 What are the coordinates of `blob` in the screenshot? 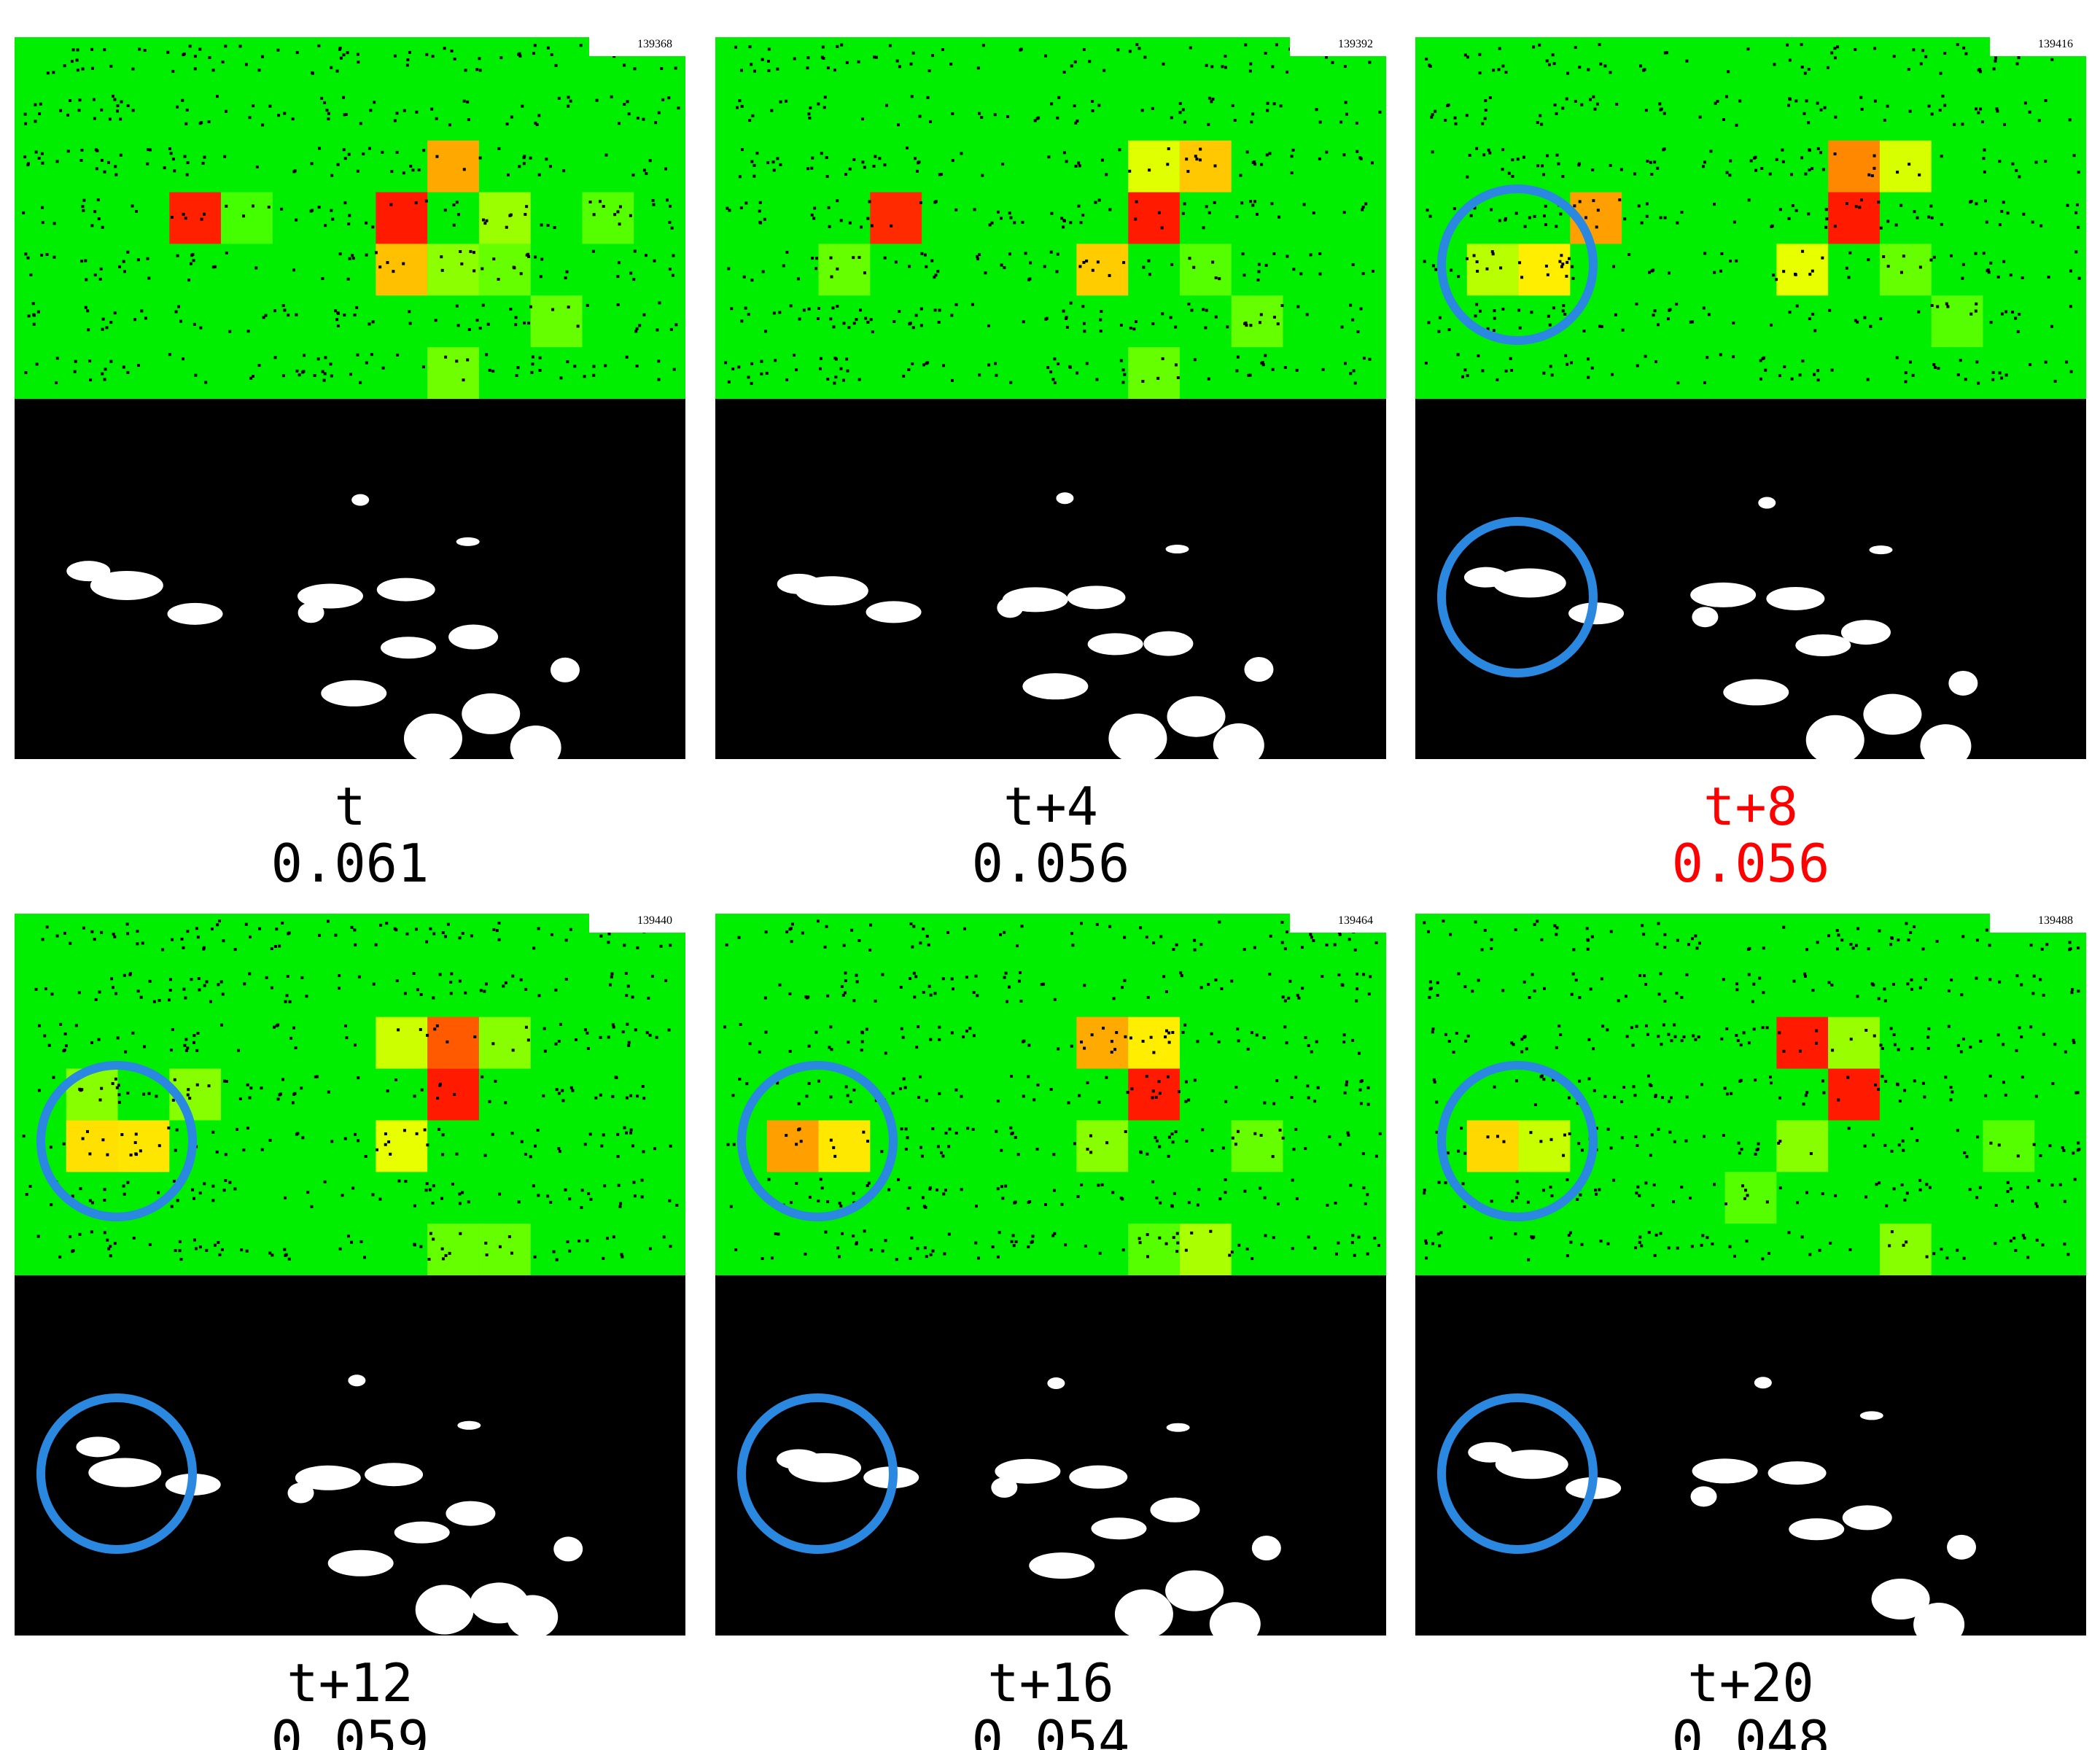 It's located at (1817, 1529).